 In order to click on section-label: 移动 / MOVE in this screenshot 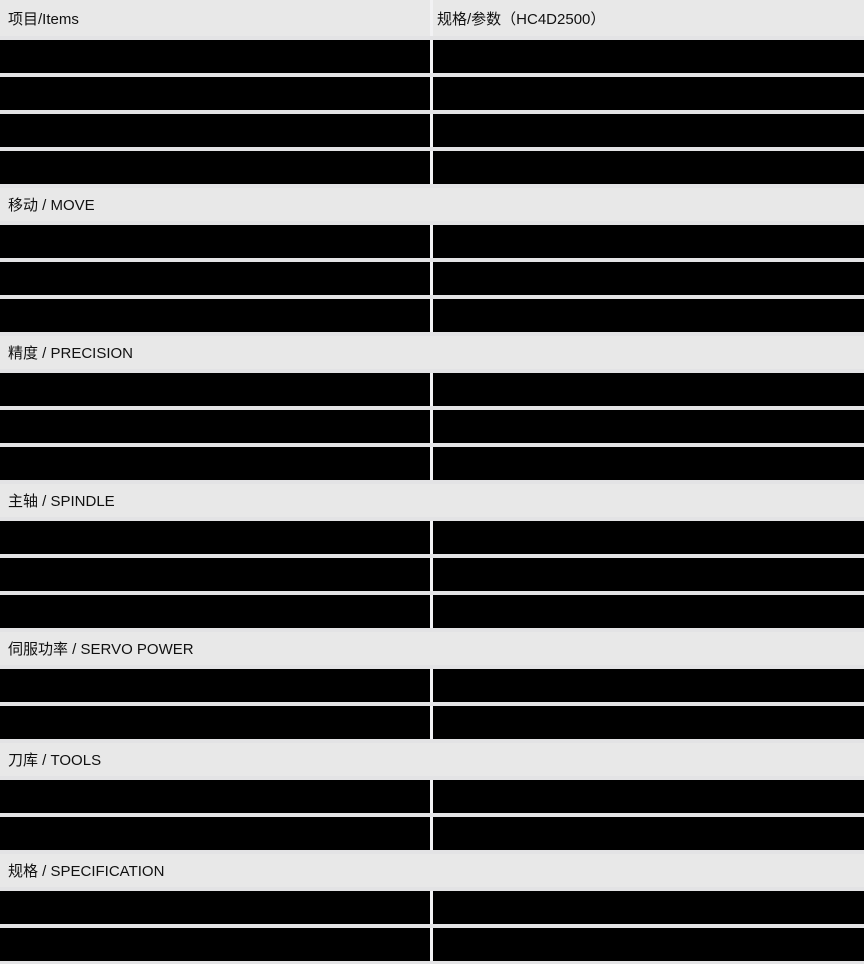, I will do `click(51, 205)`.